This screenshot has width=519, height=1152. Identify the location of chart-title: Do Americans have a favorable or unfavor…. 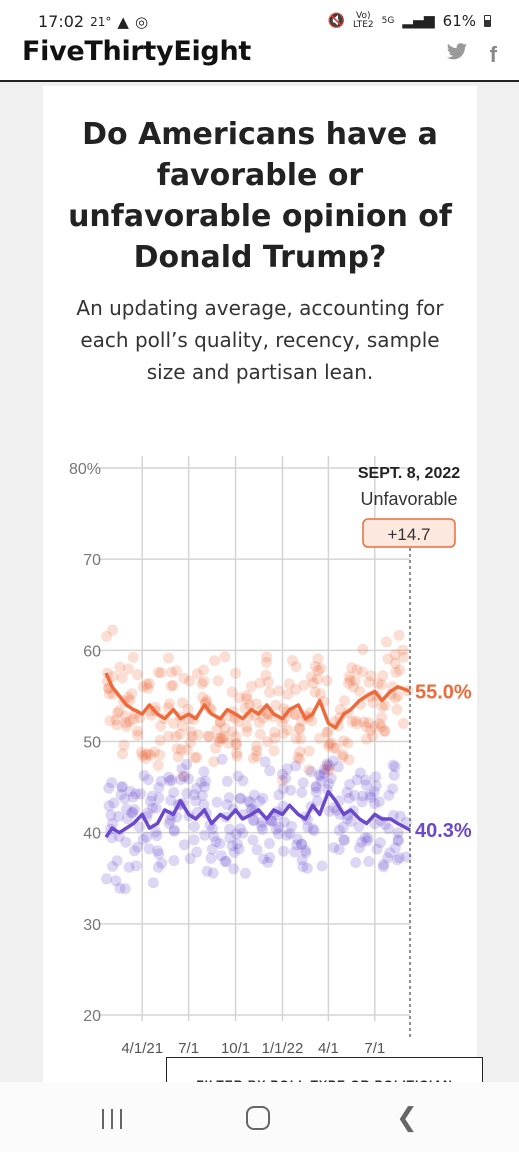
(260, 196).